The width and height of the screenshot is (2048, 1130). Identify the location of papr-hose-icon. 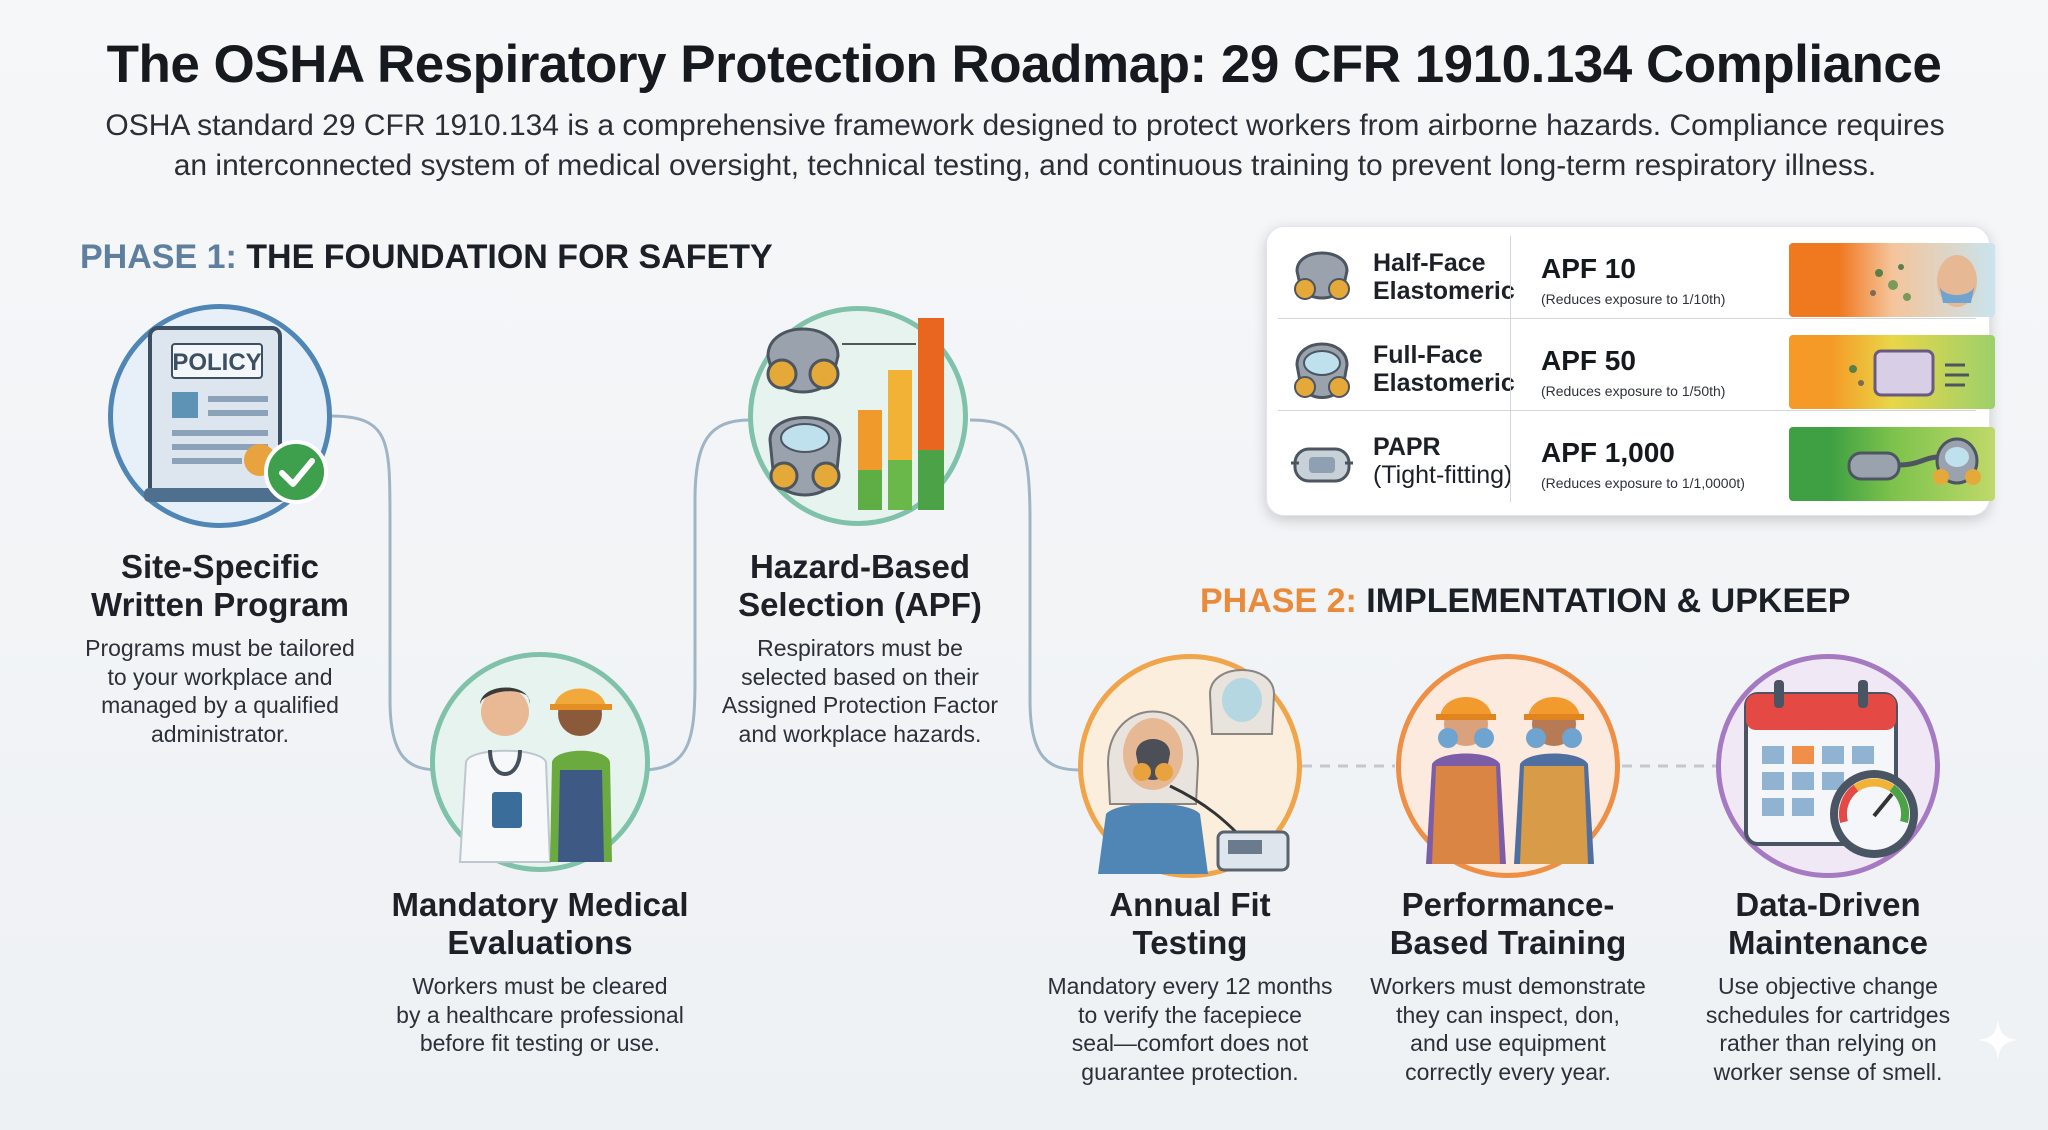
(1914, 461).